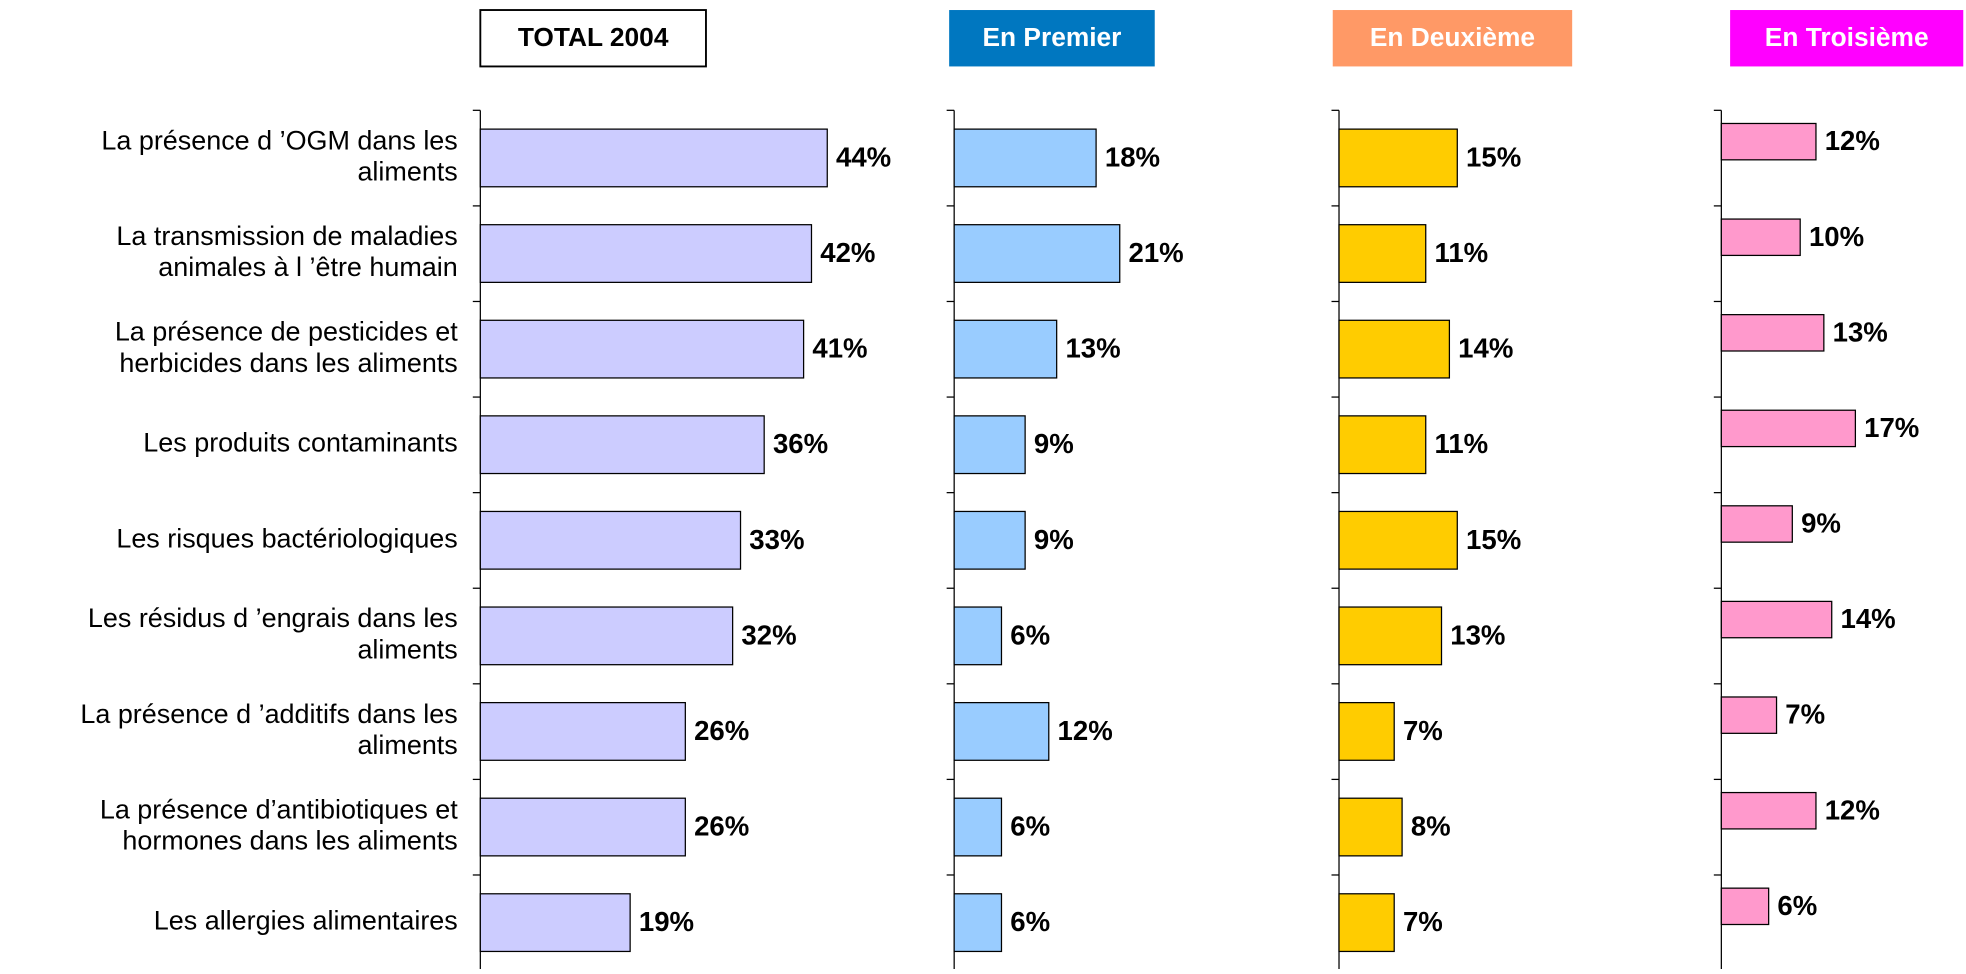 Image resolution: width=1966 pixels, height=974 pixels. I want to click on category-label: Les risques bactériologiques, so click(286, 538).